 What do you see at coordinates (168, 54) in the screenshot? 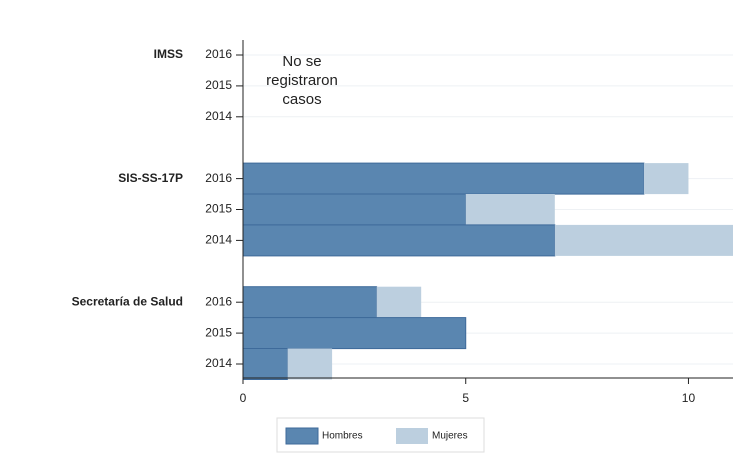
I see `group-label: IMSS` at bounding box center [168, 54].